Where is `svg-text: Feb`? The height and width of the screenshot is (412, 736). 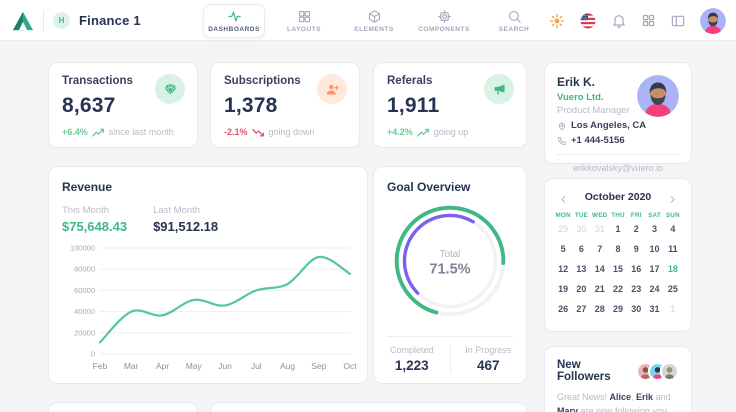 svg-text: Feb is located at coordinates (100, 366).